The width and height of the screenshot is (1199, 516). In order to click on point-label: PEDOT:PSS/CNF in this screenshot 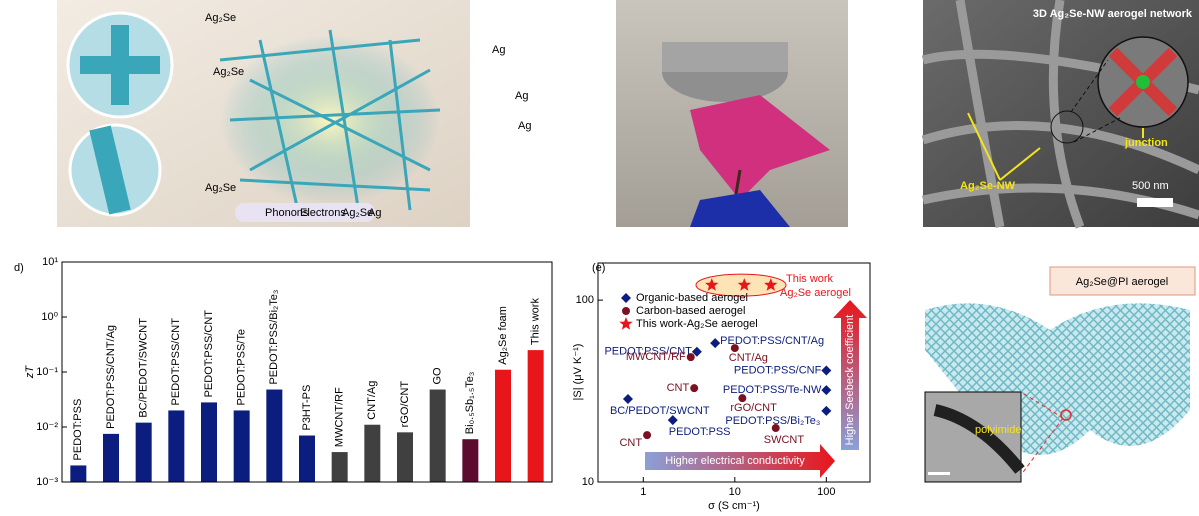, I will do `click(778, 370)`.